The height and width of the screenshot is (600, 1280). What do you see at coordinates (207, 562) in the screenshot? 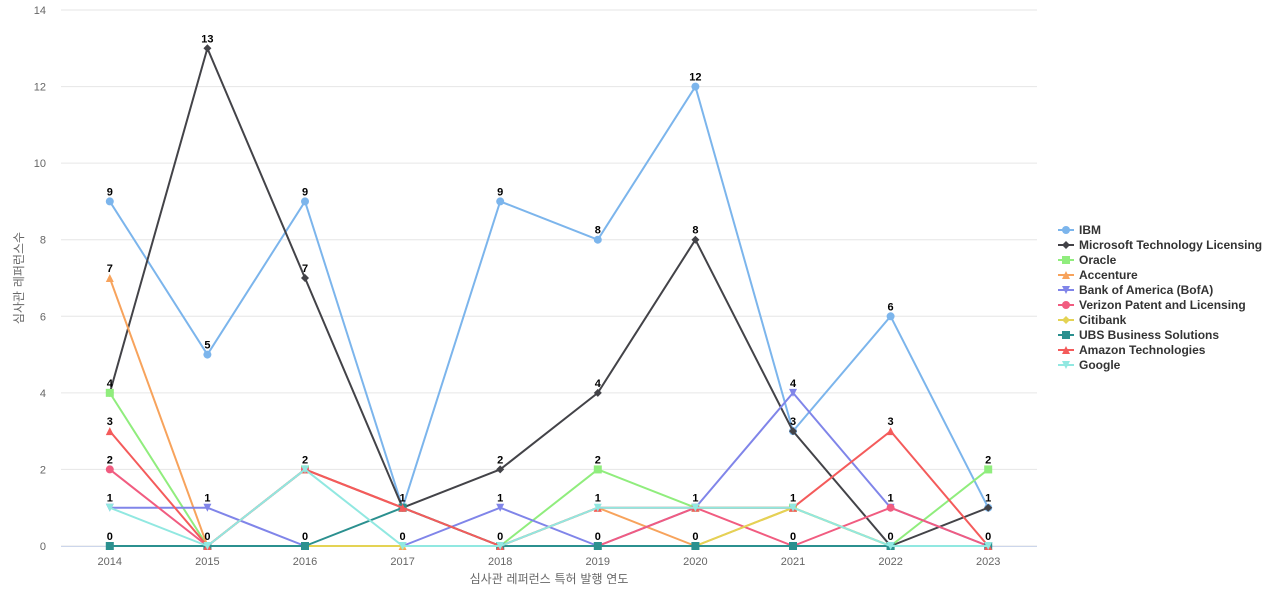
I see `x-tick-label: 2015` at bounding box center [207, 562].